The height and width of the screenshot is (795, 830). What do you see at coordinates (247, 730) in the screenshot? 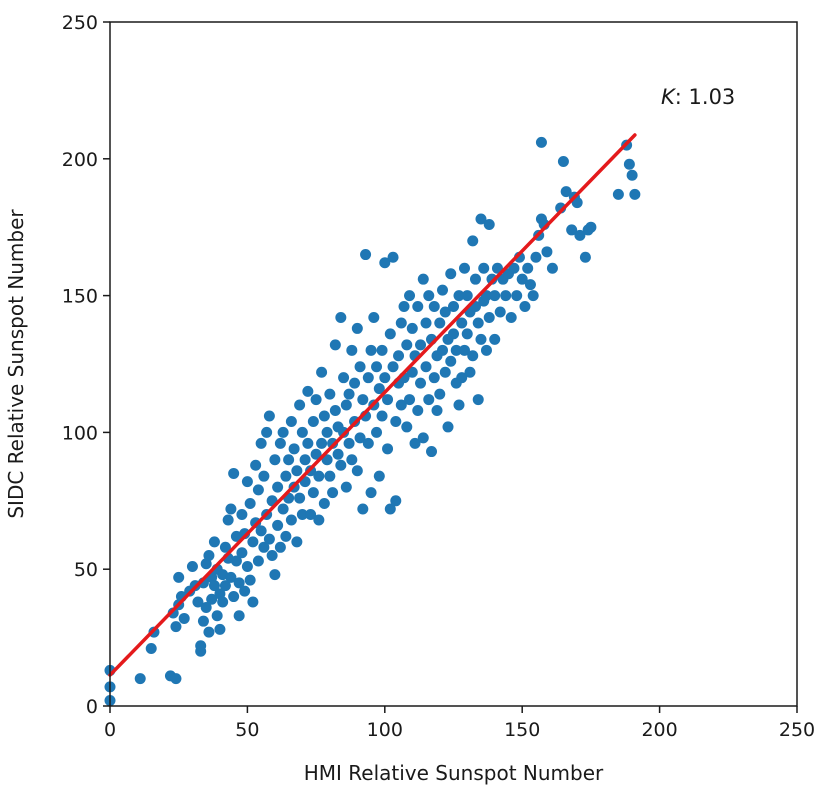
I see `x-tick-label: 50` at bounding box center [247, 730].